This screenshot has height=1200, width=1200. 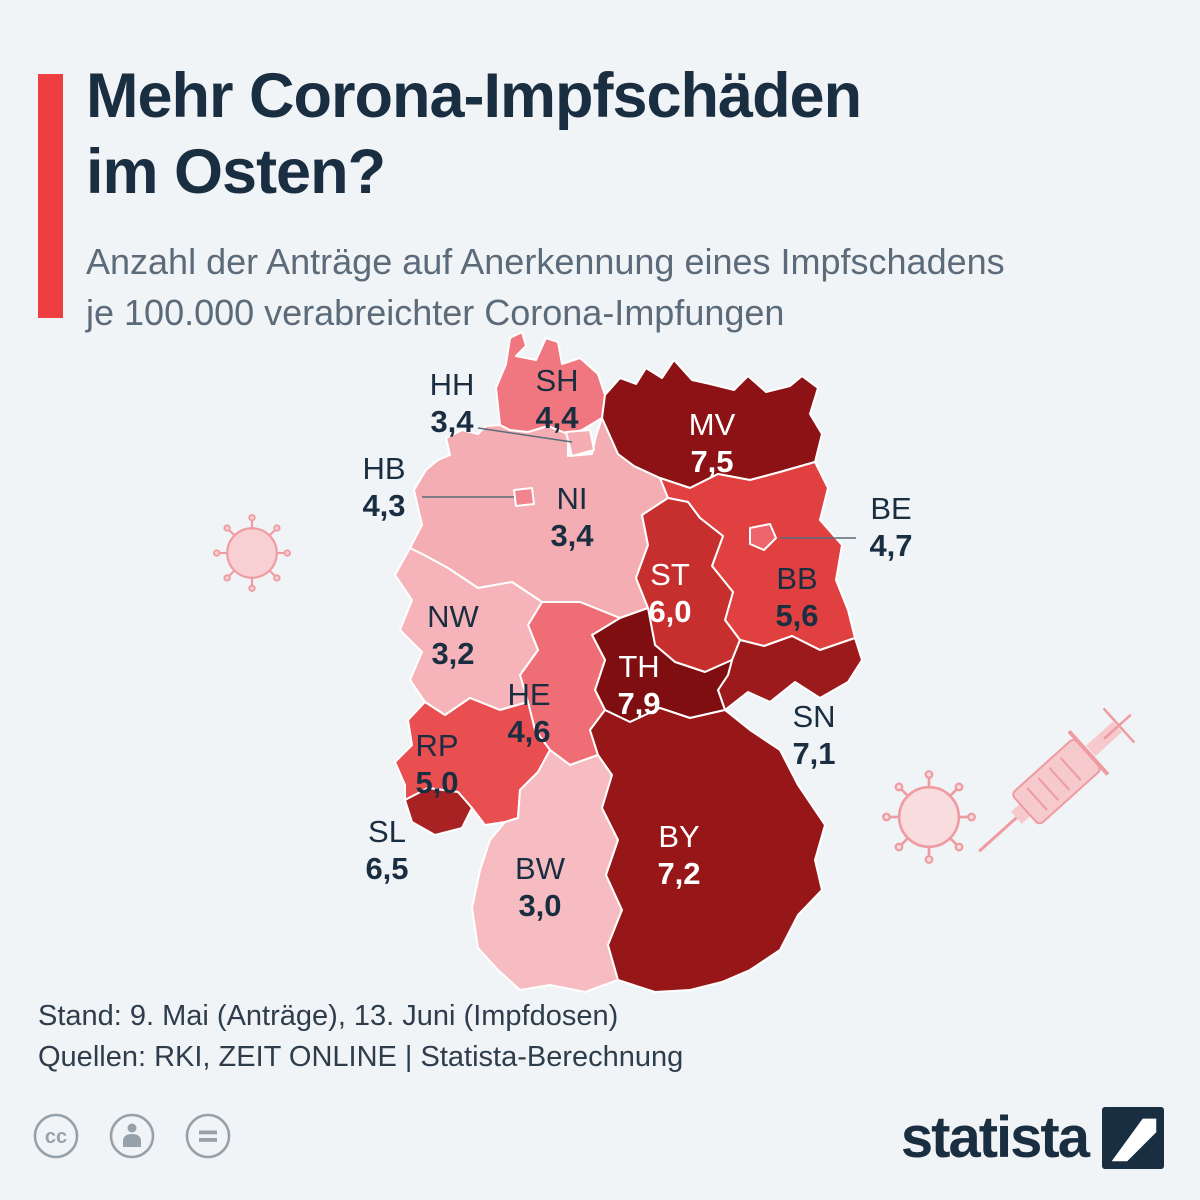 I want to click on license-icons: cc, so click(x=132, y=1136).